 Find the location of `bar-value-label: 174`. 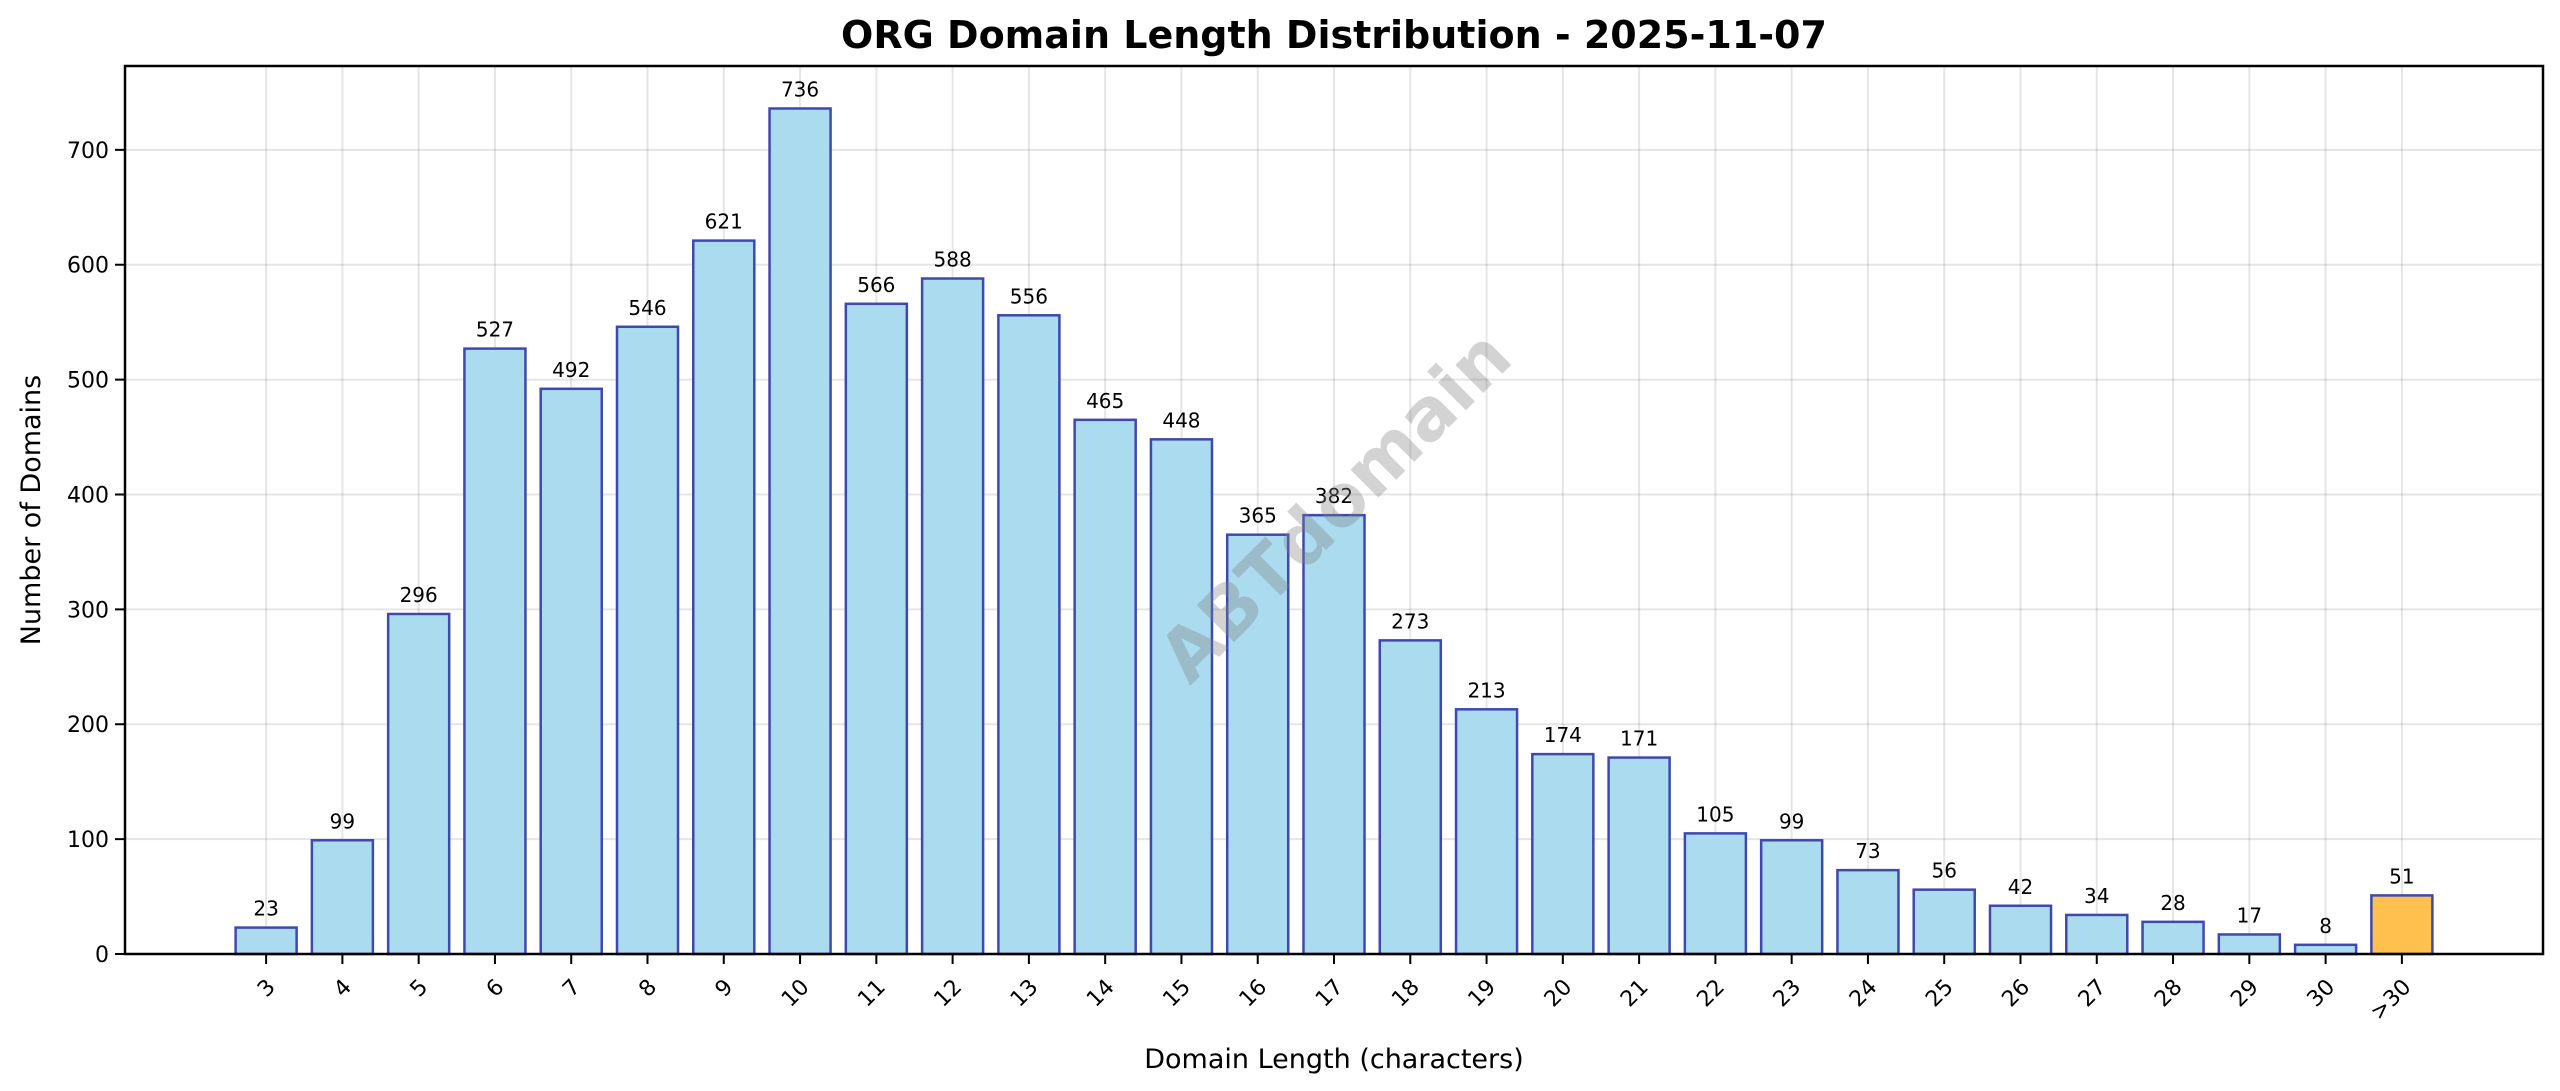

bar-value-label: 174 is located at coordinates (1563, 735).